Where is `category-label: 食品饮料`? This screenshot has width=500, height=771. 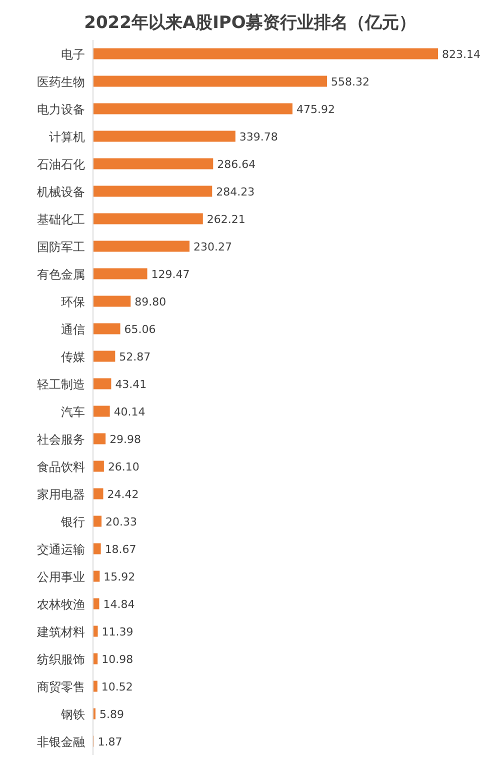
category-label: 食品饮料 is located at coordinates (61, 467).